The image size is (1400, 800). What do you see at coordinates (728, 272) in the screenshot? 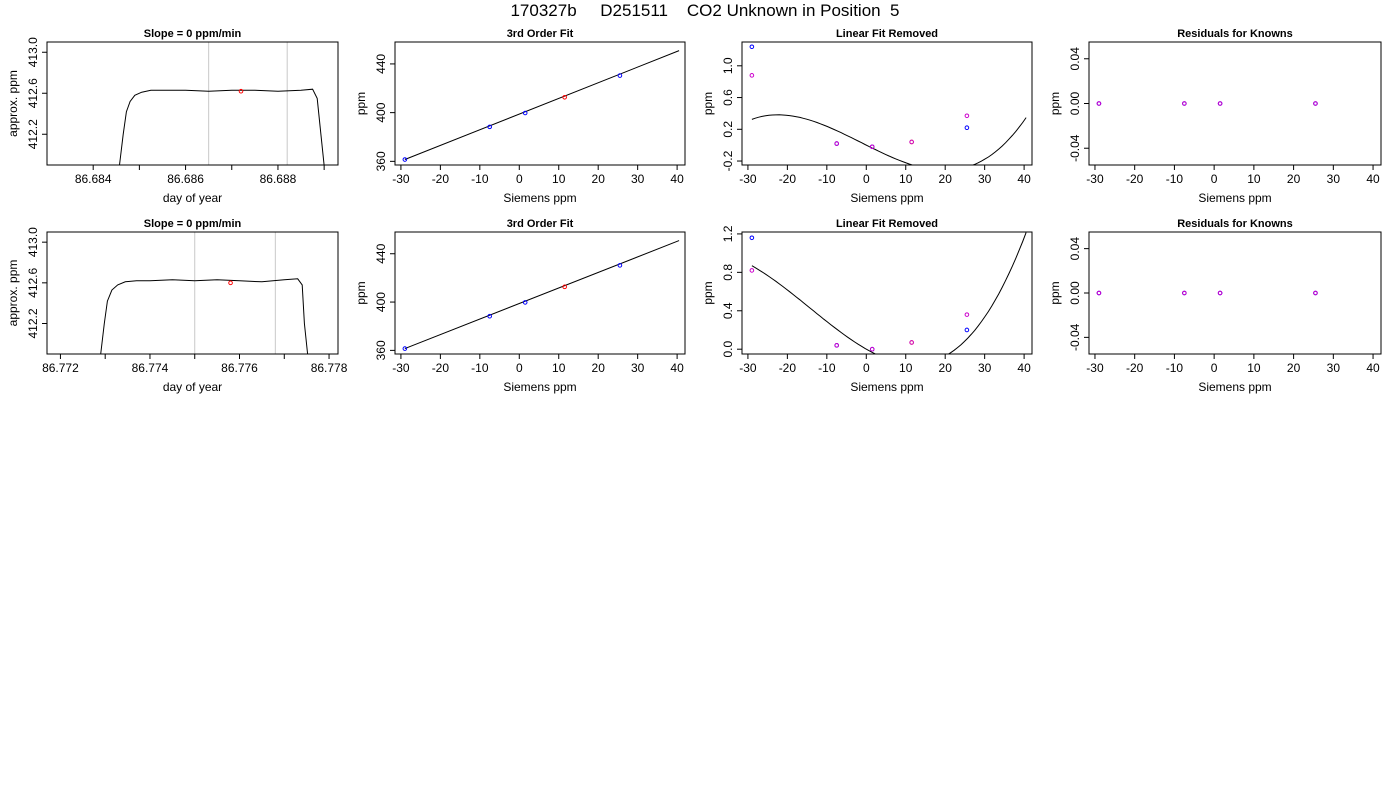
I see `y-tick-label: 0.8` at bounding box center [728, 272].